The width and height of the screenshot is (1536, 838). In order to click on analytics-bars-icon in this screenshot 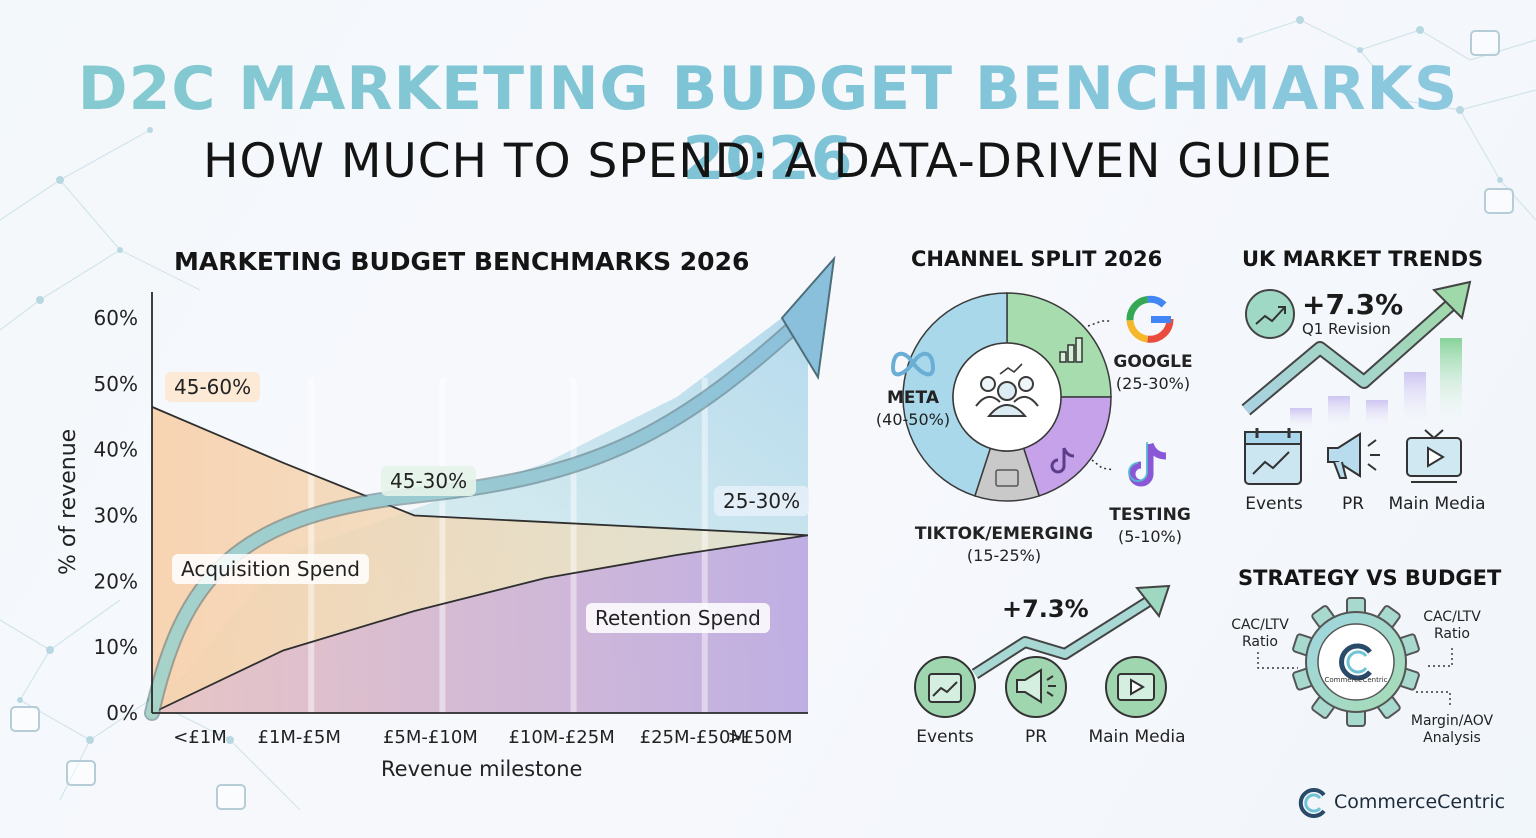, I will do `click(1071, 350)`.